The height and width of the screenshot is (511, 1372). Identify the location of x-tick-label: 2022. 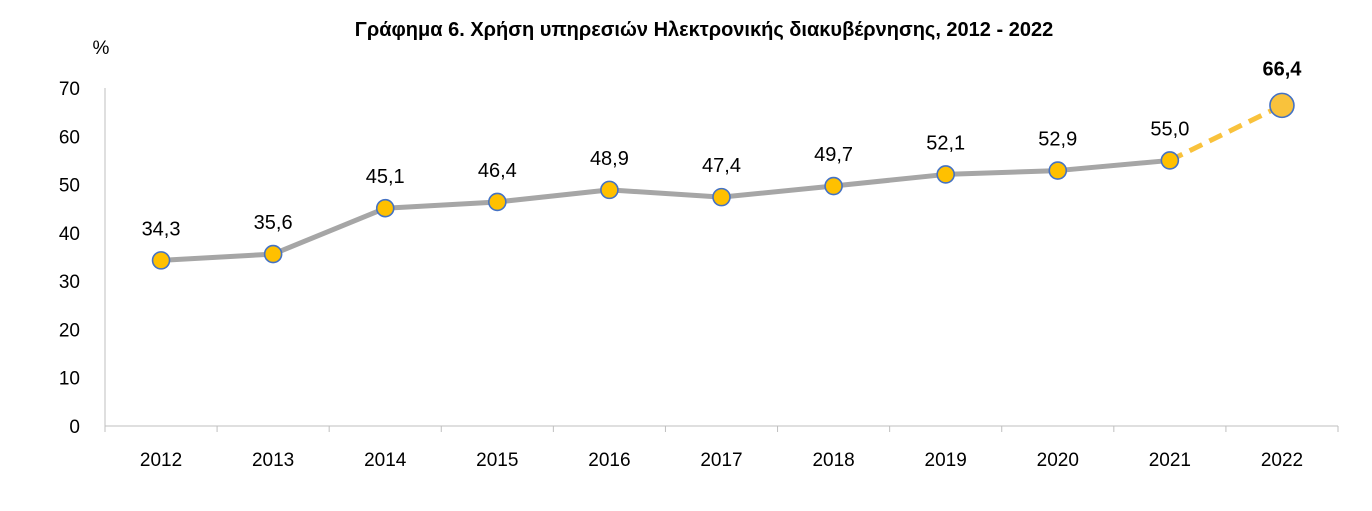
(1282, 460).